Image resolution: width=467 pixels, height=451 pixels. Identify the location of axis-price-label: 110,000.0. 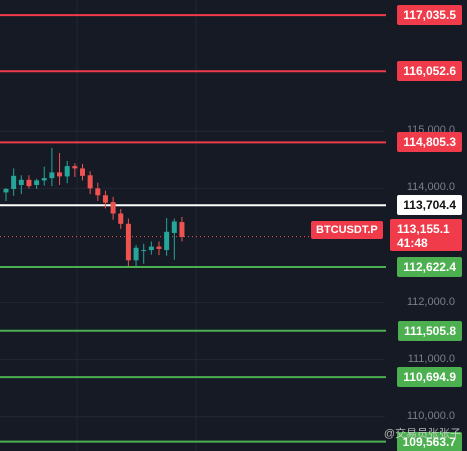
(430, 415).